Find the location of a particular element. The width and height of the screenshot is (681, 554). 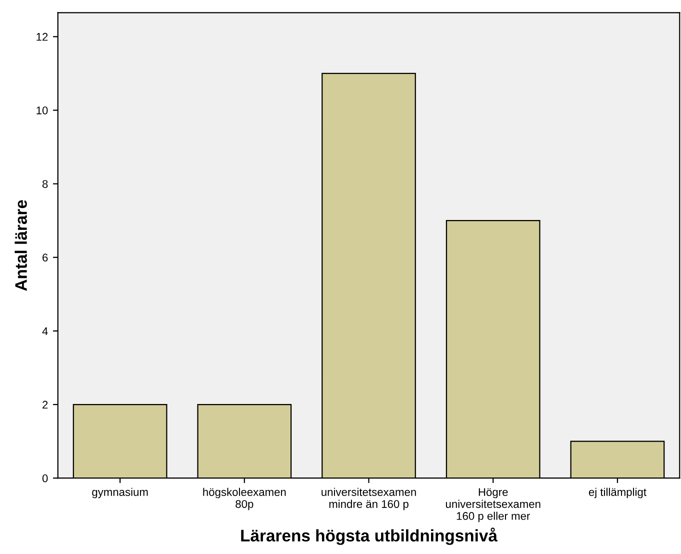

y-tick-label: 0 is located at coordinates (45, 478).